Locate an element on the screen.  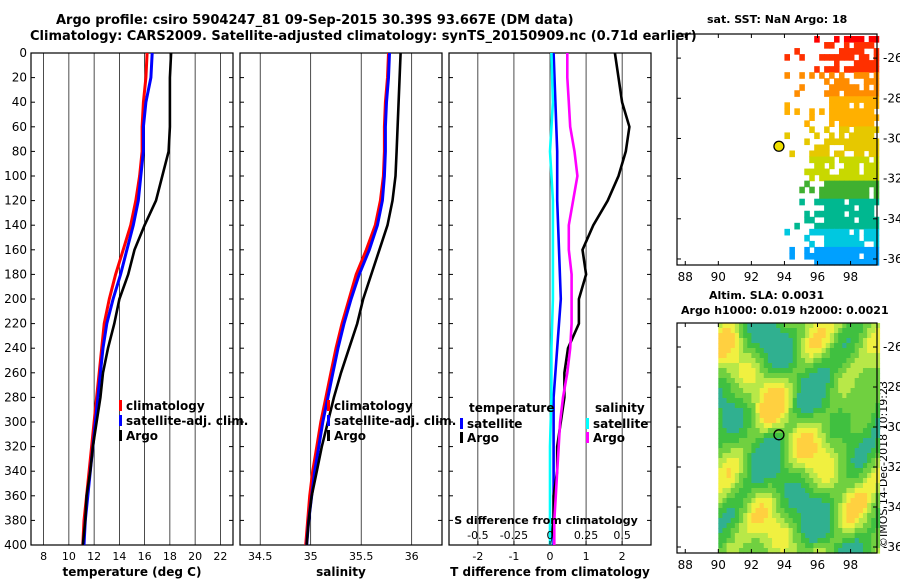
legend-diff-sal-1-swatch is located at coordinates (587, 437).